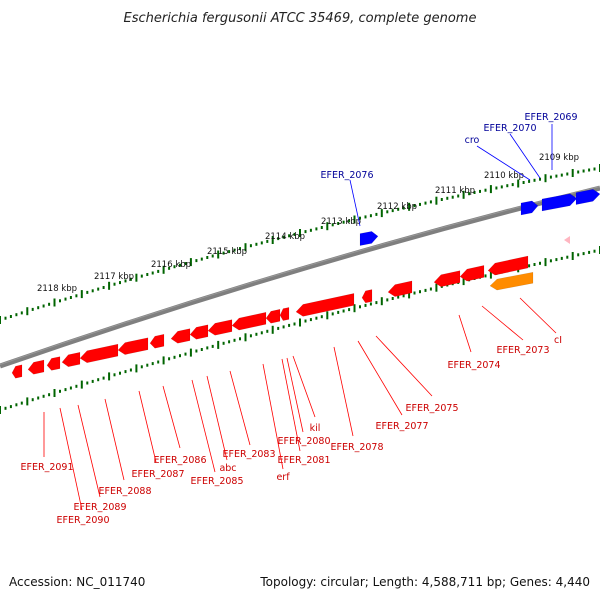 This screenshot has width=600, height=600. I want to click on gene-label: abc, so click(227, 468).